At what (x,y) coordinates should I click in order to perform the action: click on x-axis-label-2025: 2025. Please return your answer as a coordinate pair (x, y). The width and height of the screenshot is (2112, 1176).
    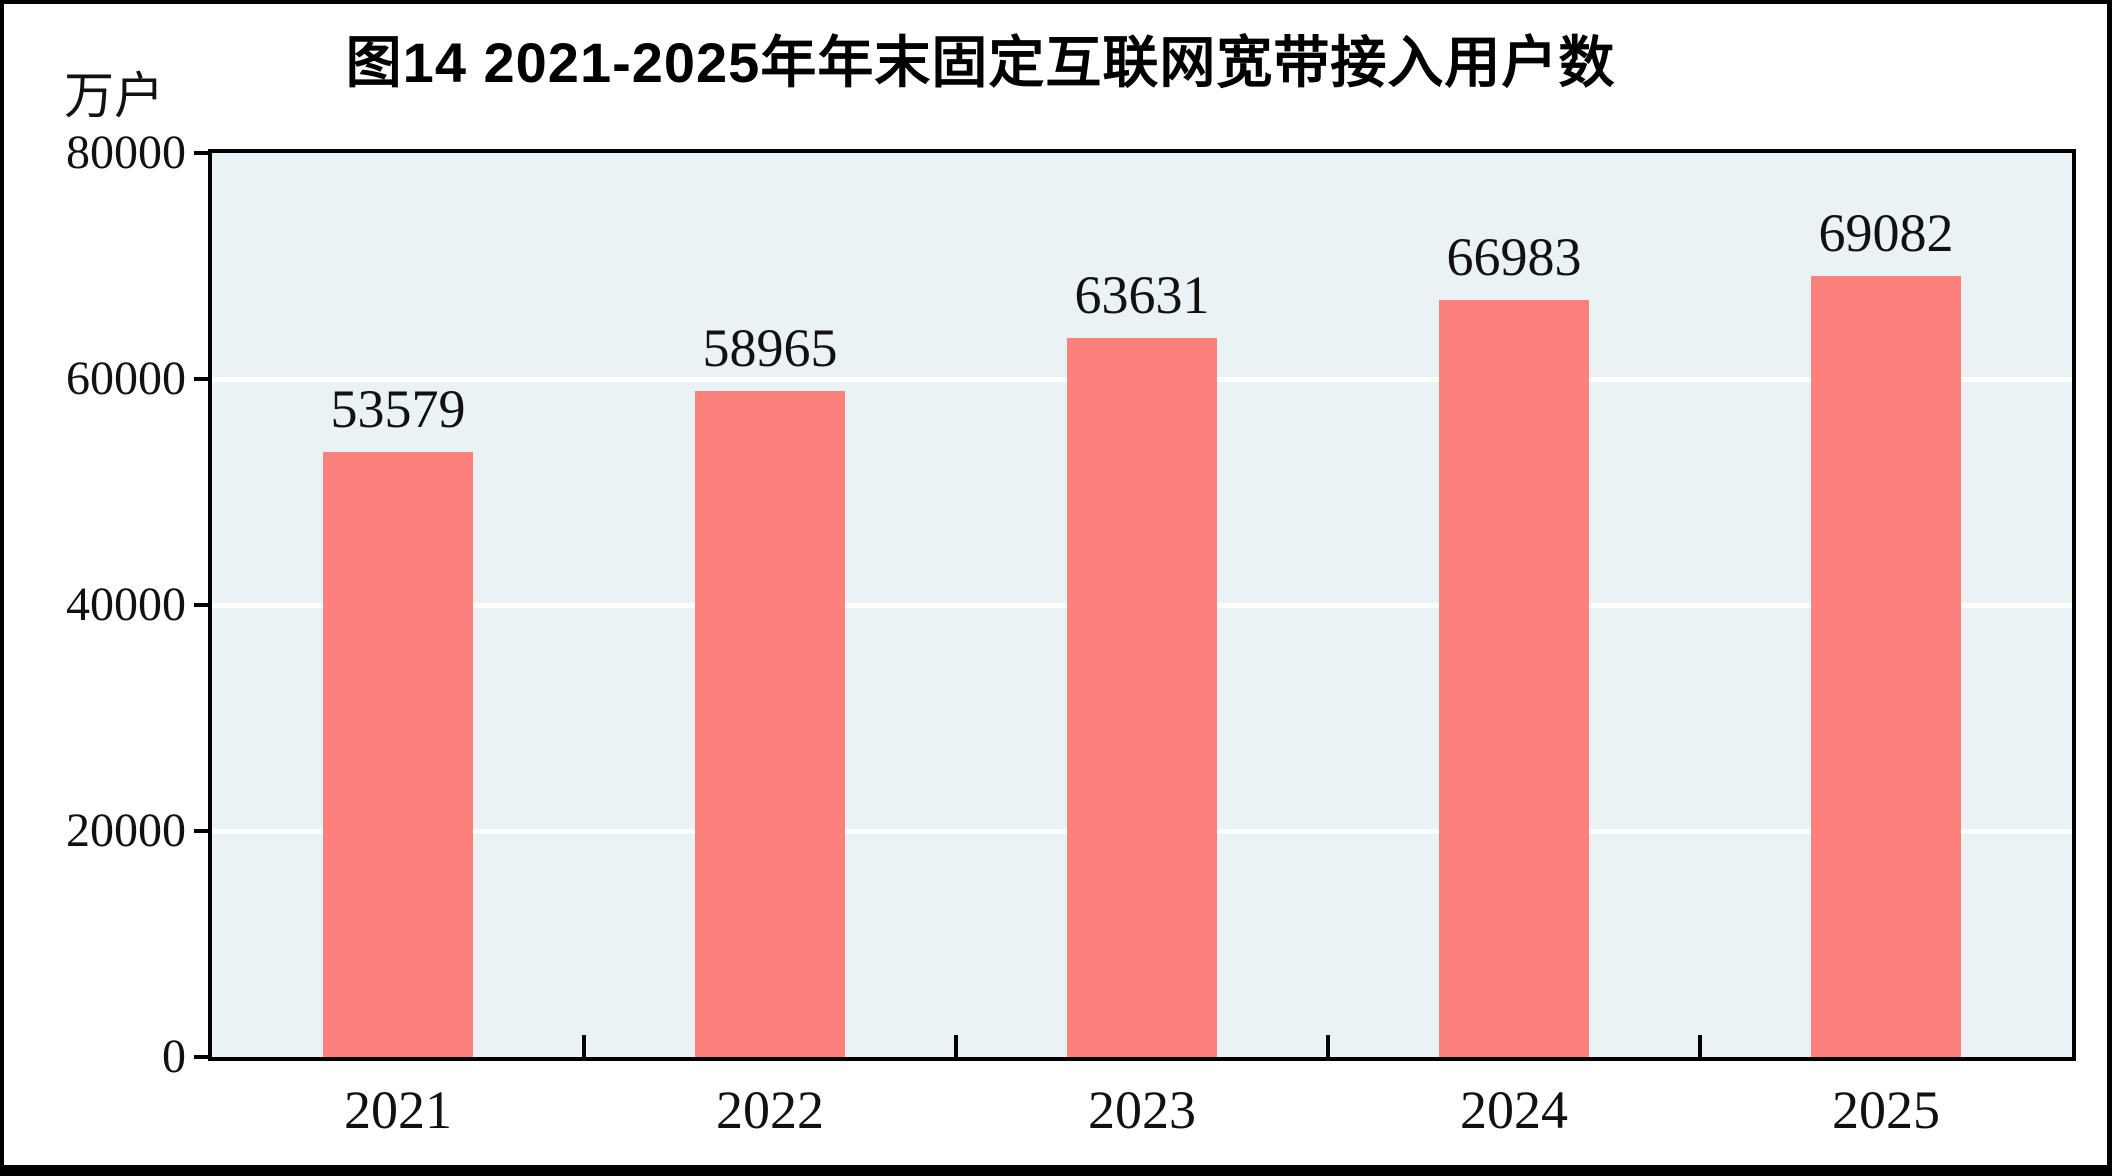
    Looking at the image, I should click on (1886, 1110).